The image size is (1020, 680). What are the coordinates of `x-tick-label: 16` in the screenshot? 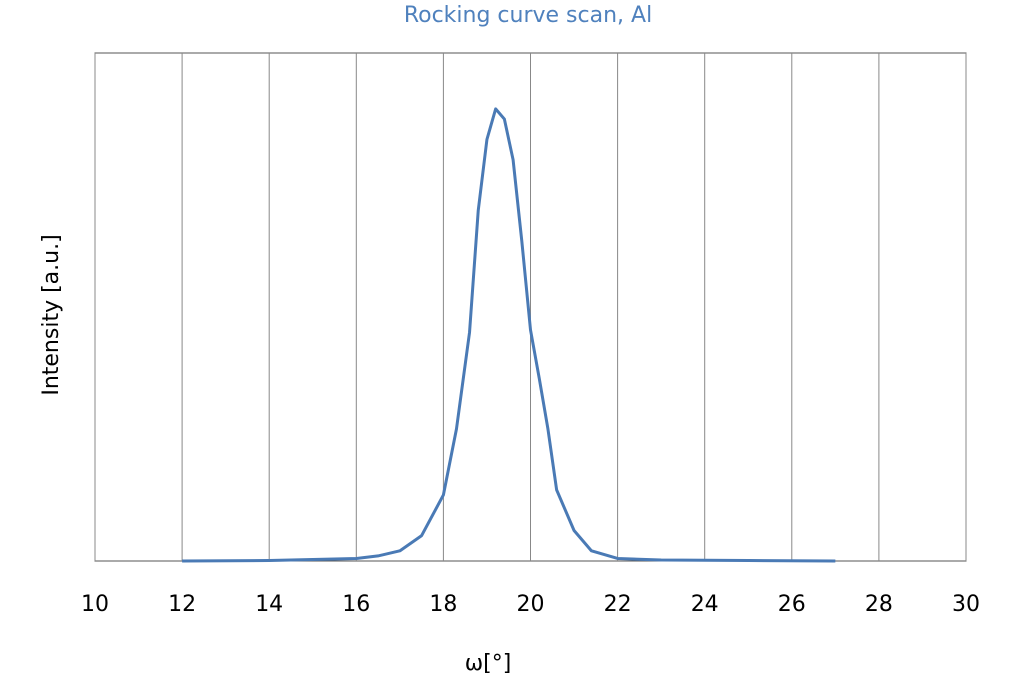 It's located at (356, 604).